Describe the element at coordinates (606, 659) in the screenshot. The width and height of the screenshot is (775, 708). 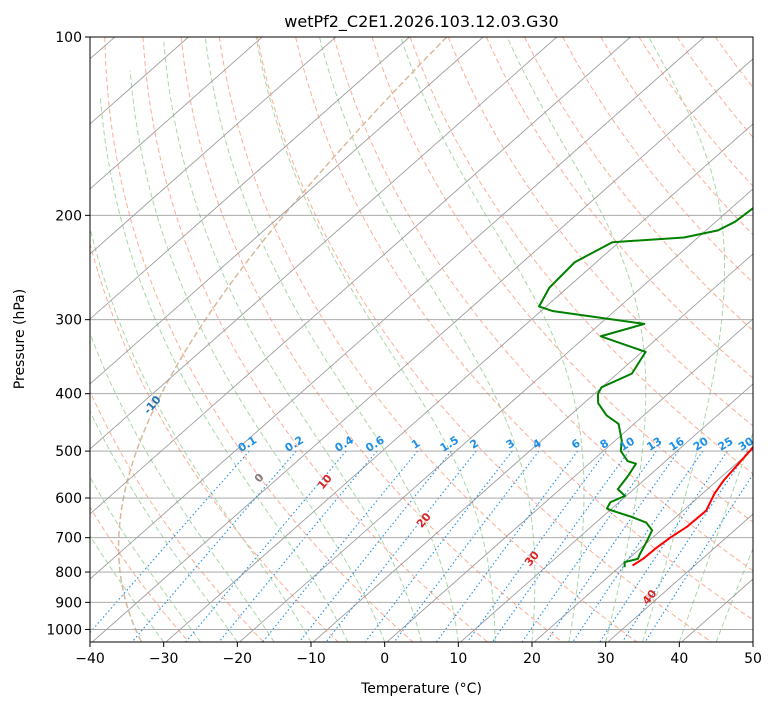
I see `x-tick-label: 30` at that location.